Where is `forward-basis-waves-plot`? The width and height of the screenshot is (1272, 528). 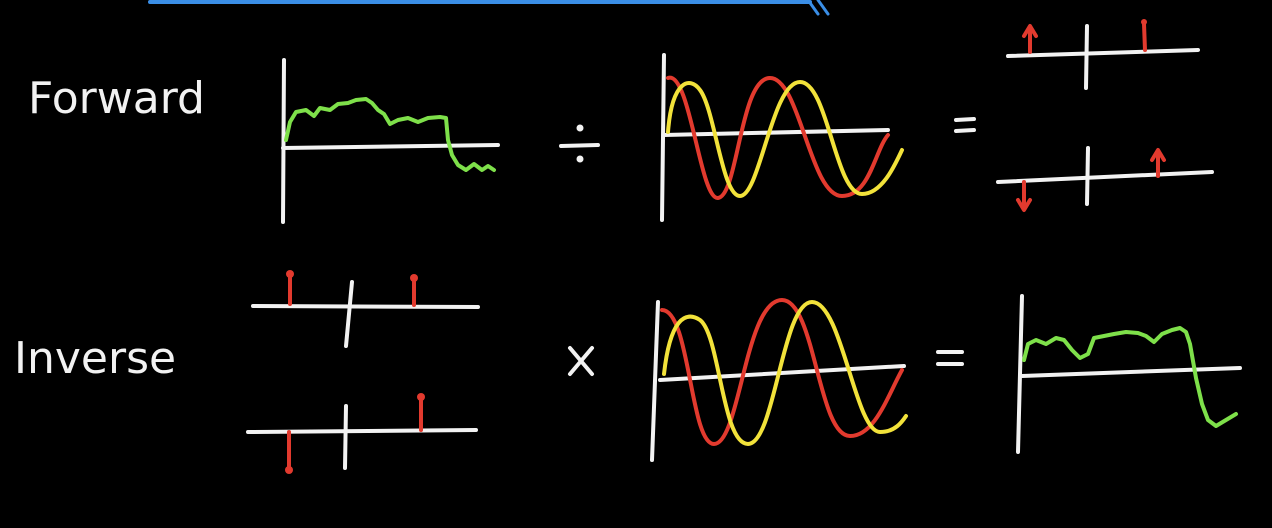
forward-basis-waves-plot is located at coordinates (782, 137).